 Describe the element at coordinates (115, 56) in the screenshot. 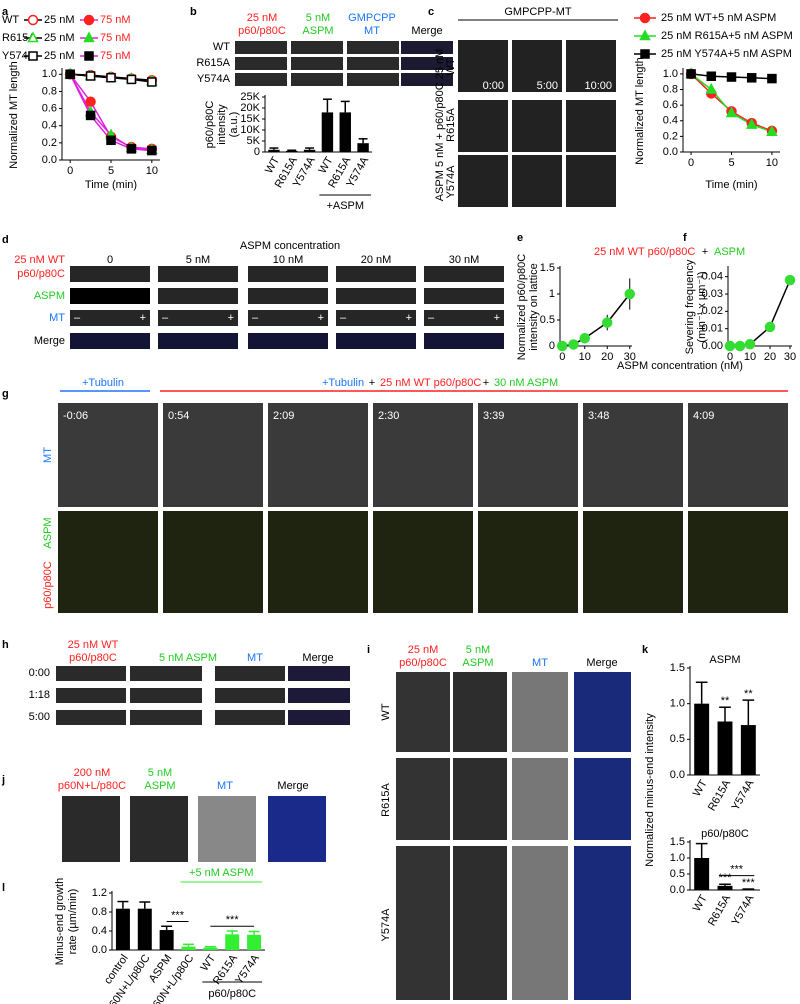

I see `legend-label: 75 nM` at that location.